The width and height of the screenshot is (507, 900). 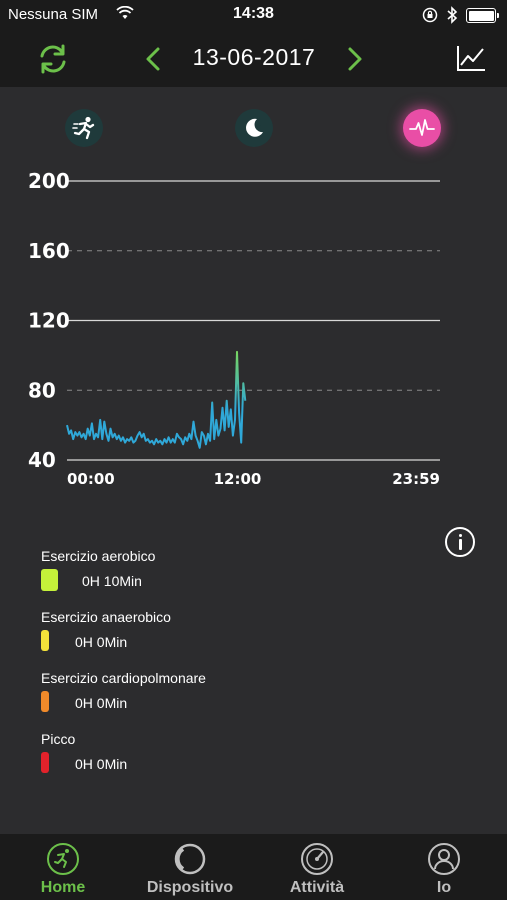 I want to click on heart-rate-series-line, so click(x=156, y=399).